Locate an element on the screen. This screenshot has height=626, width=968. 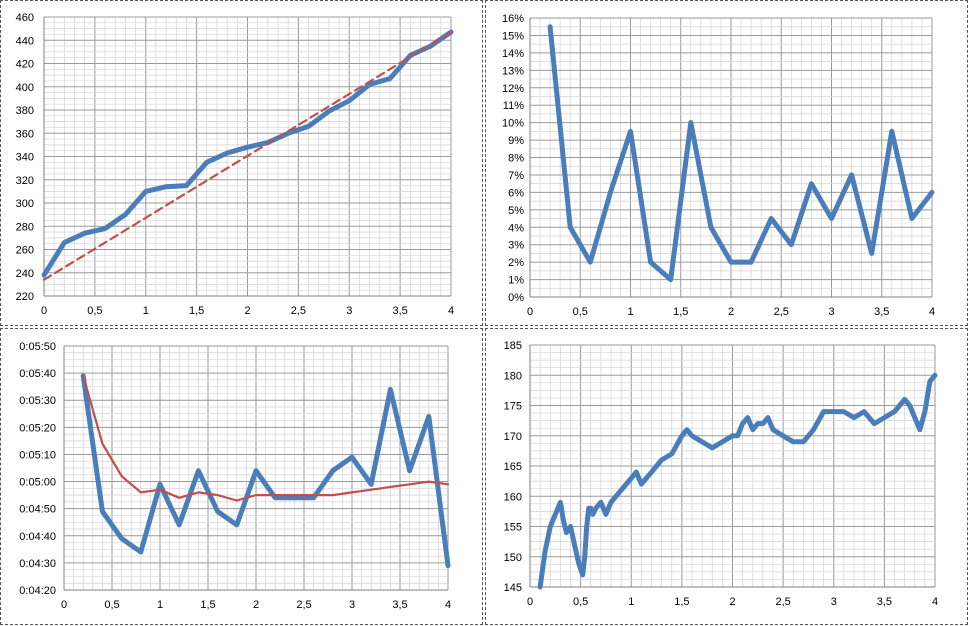
y-tick-label: 14% is located at coordinates (513, 54).